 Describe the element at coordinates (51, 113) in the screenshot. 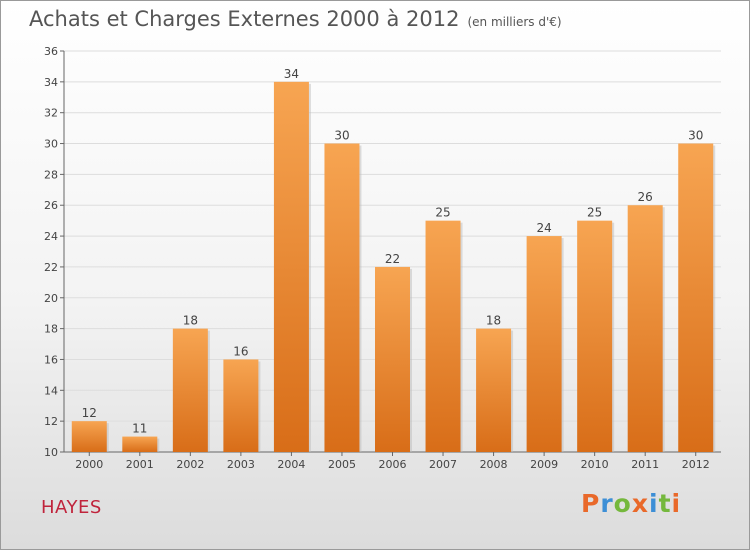

I see `y-tick-label: 32` at that location.